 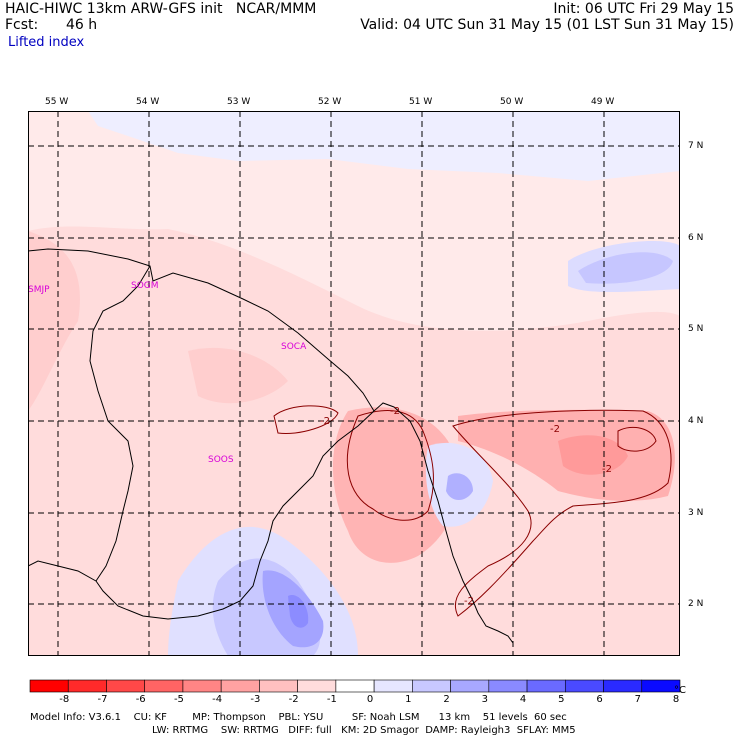 I want to click on station-markers: SMJP SOGM SOCA SOOS, so click(x=167, y=373).